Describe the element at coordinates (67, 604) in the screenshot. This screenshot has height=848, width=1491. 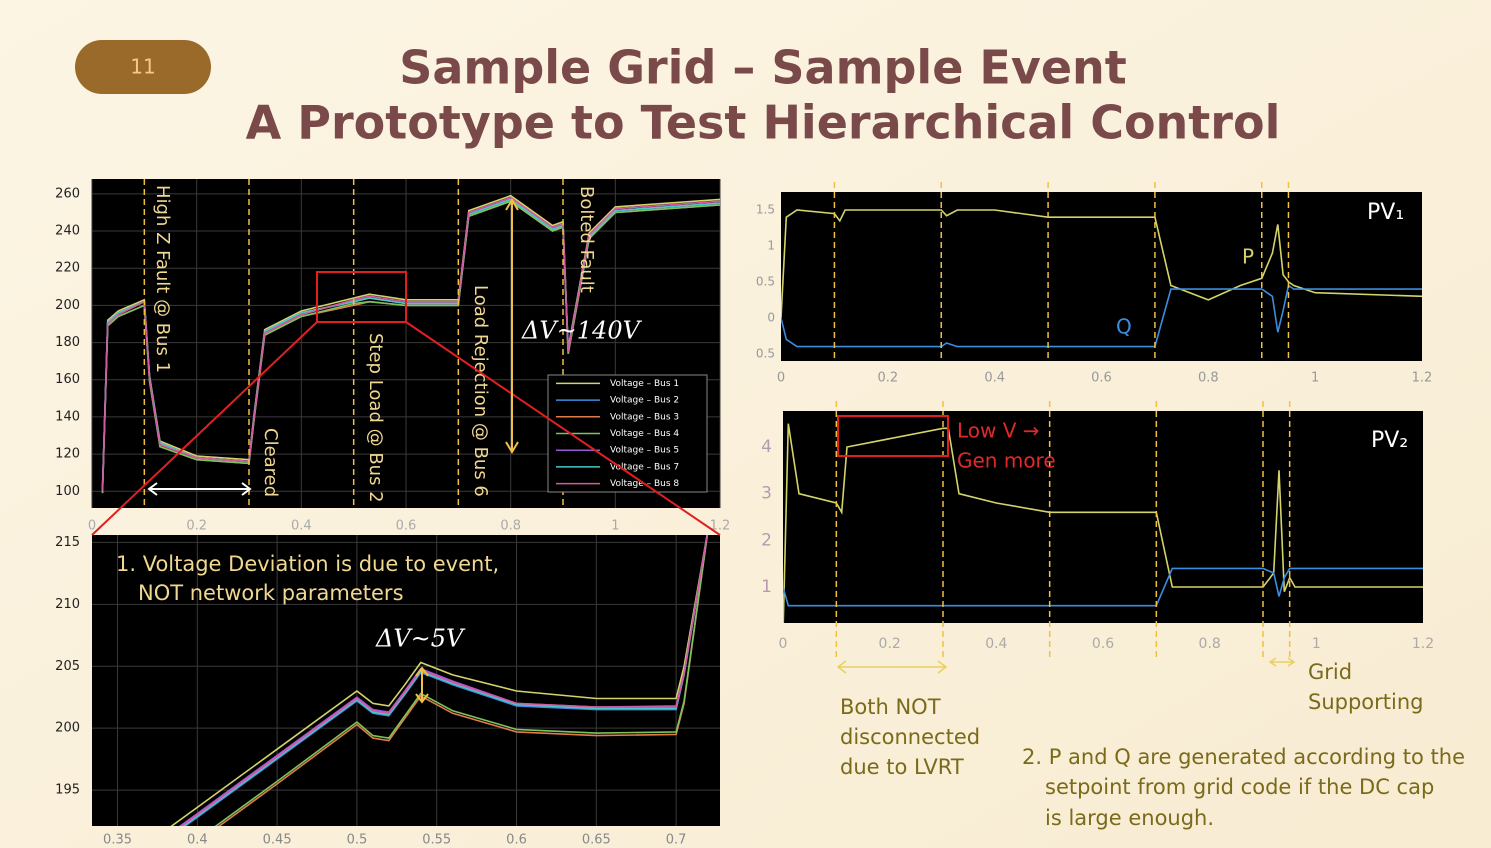
I see `y-tick-label: 210` at that location.